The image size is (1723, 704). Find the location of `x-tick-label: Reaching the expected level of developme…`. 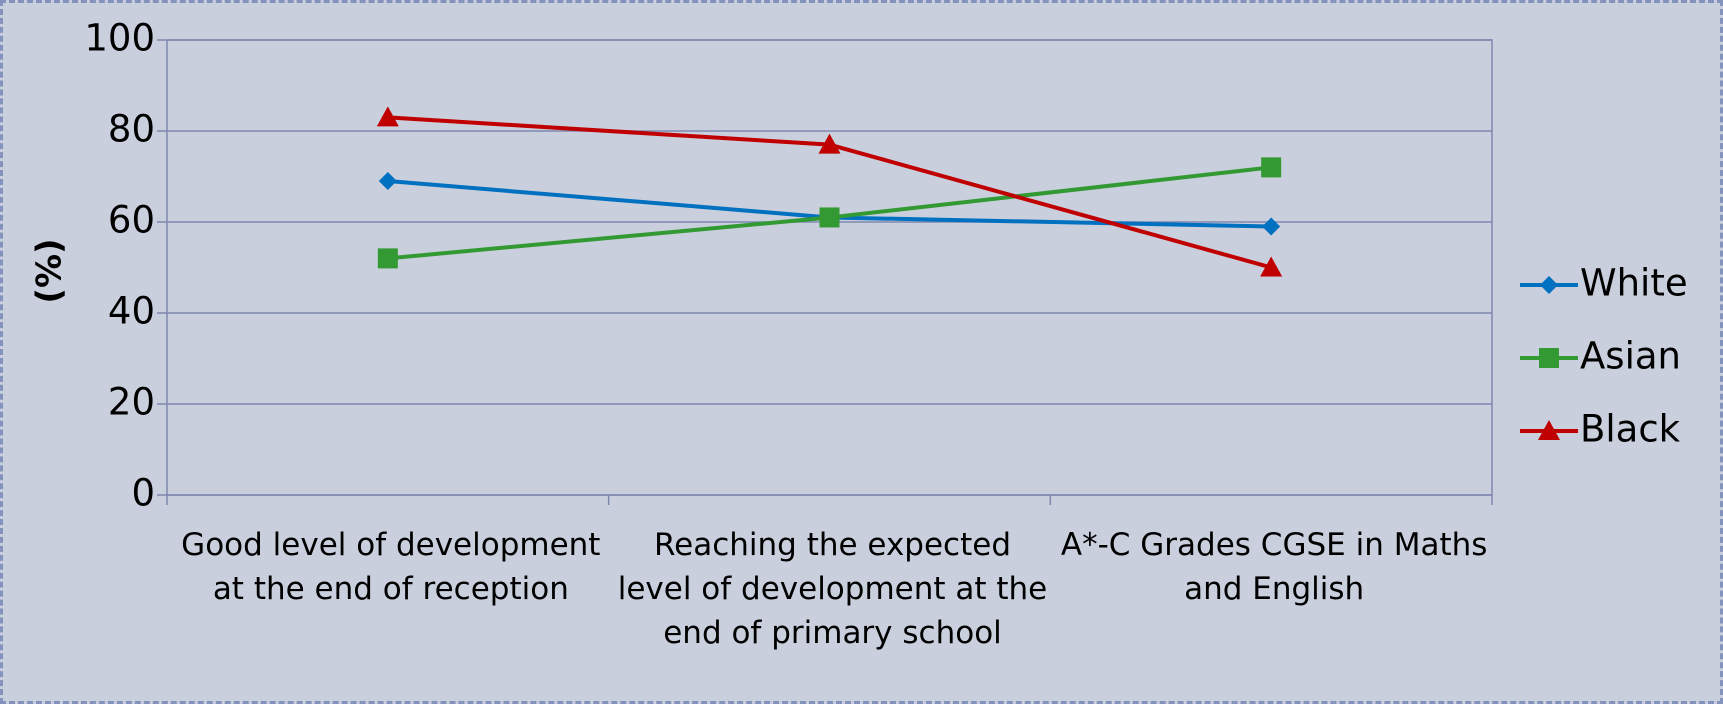

x-tick-label: Reaching the expected level of developme… is located at coordinates (832, 589).